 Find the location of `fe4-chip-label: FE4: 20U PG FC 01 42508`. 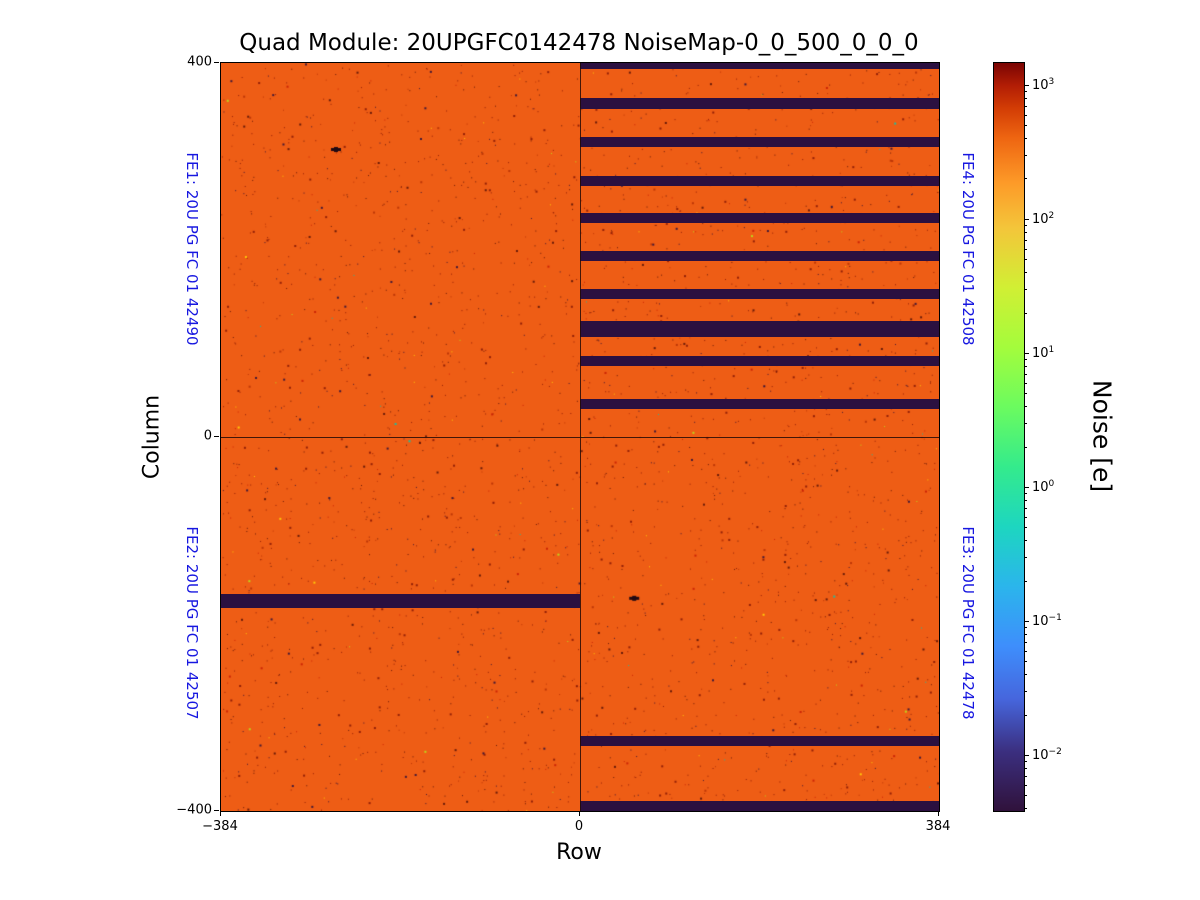

fe4-chip-label: FE4: 20U PG FC 01 42508 is located at coordinates (968, 249).